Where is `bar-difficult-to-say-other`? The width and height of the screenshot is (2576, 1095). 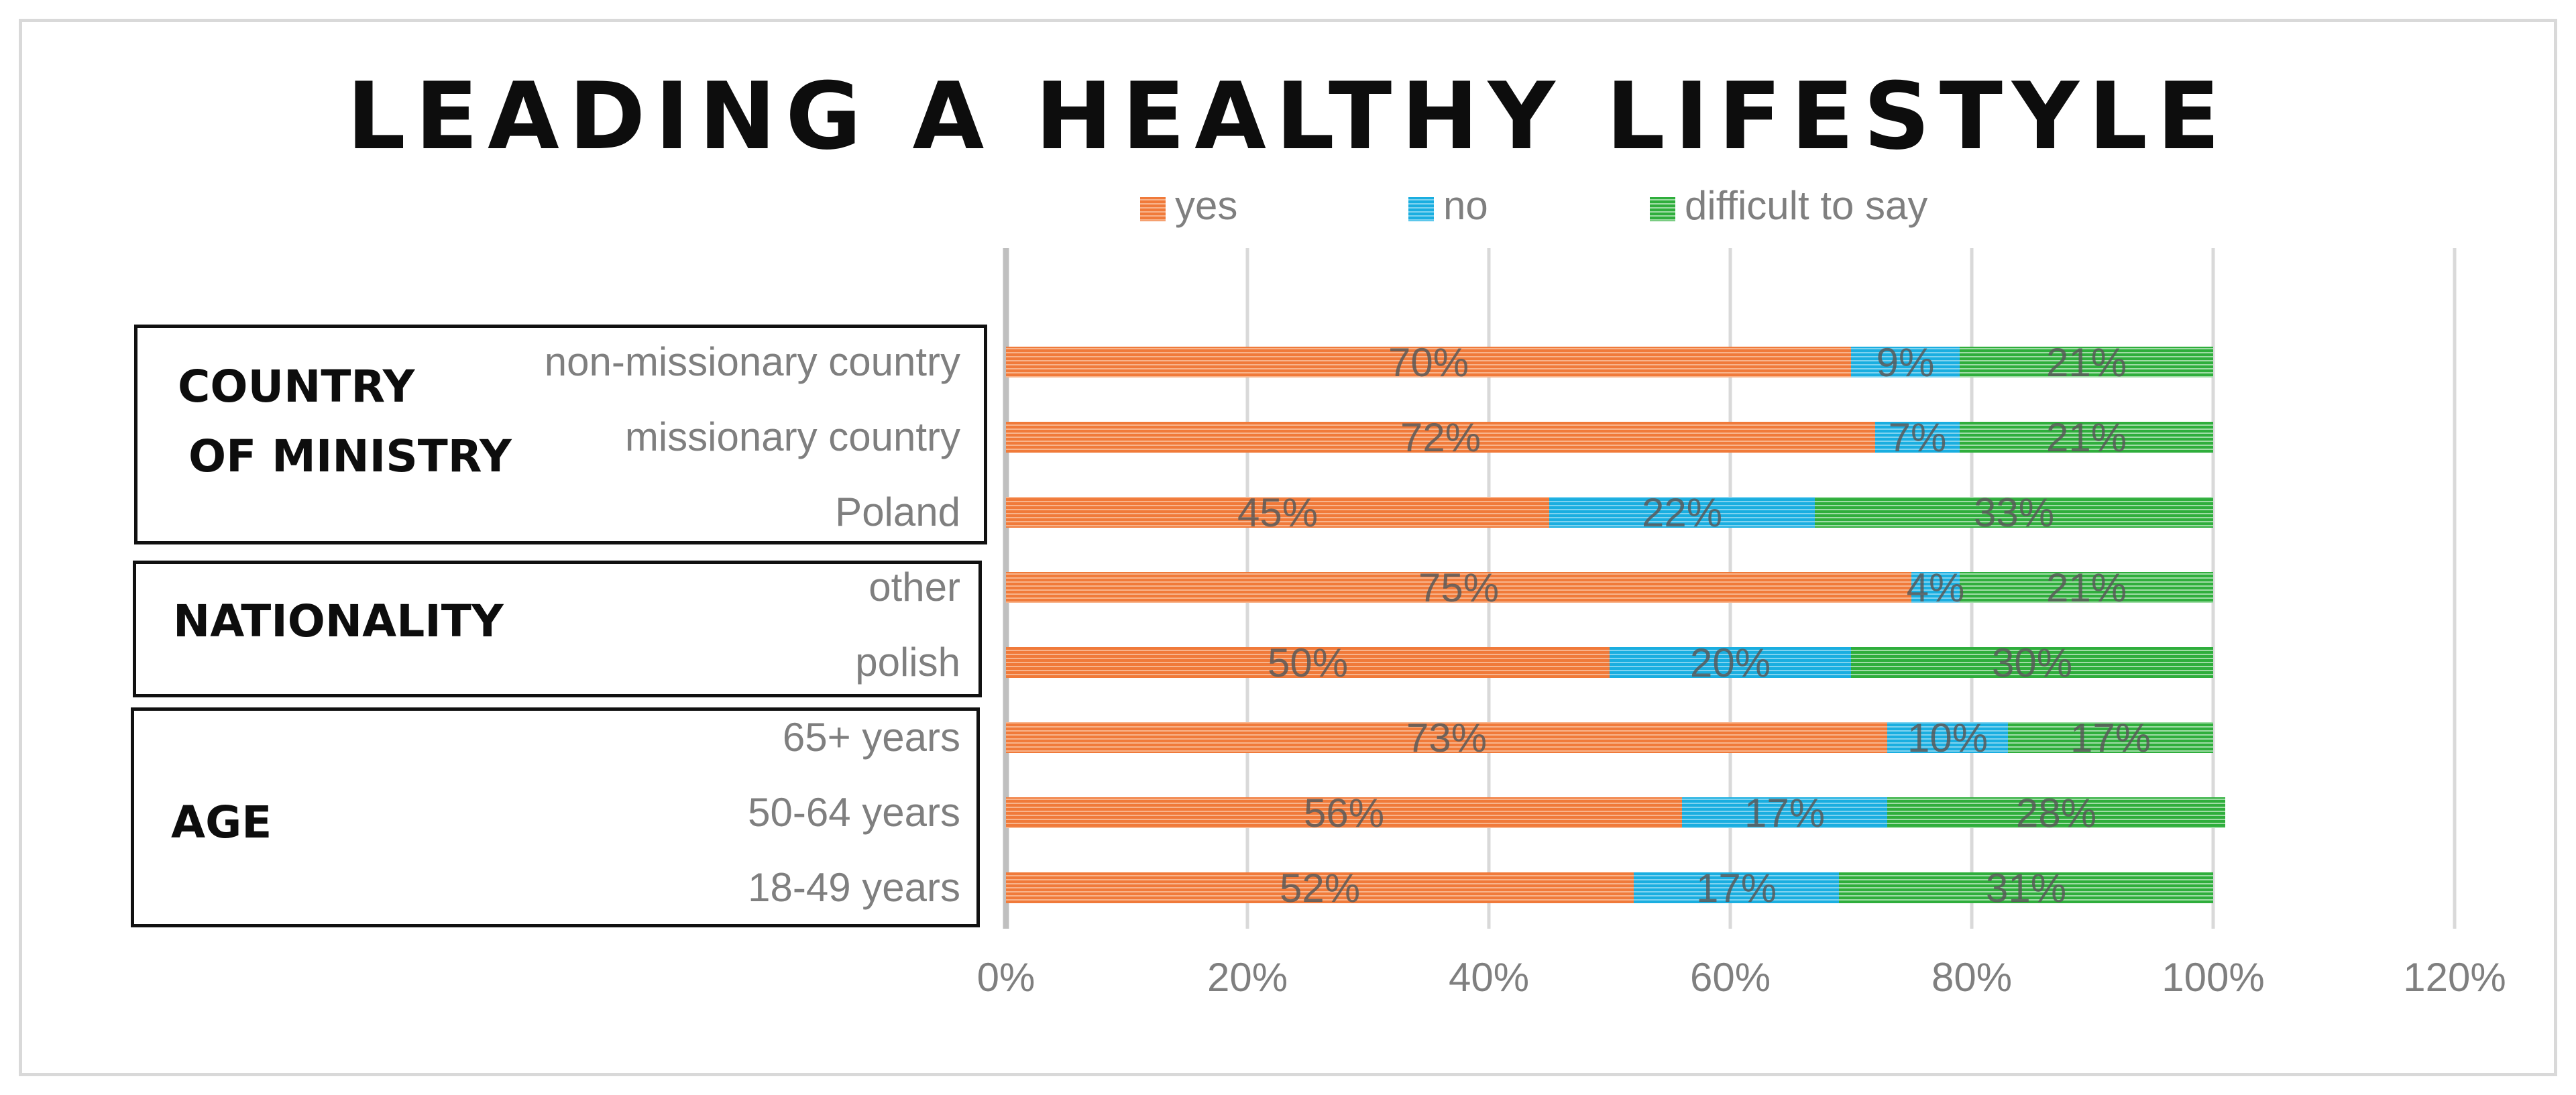
bar-difficult-to-say-other is located at coordinates (2086, 587).